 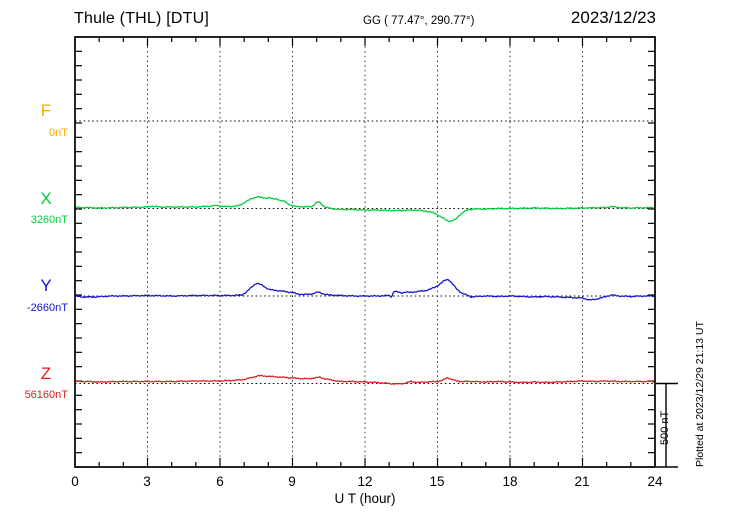 I want to click on channel-f-baseline-value: 0nT, so click(x=58, y=133).